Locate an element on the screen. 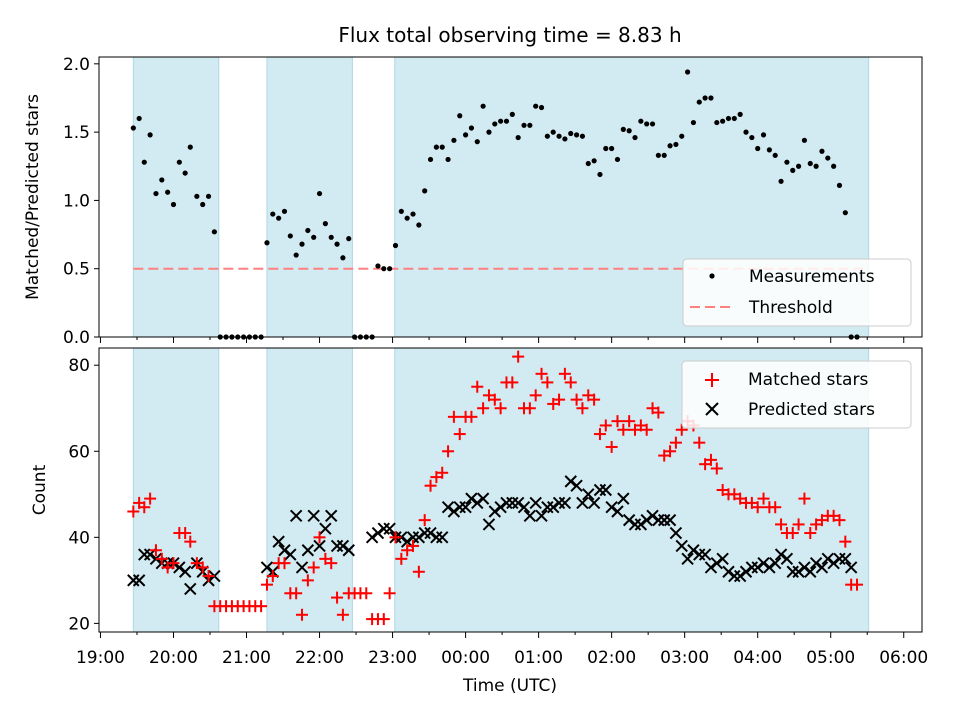  bottom-legend-box is located at coordinates (796, 394).